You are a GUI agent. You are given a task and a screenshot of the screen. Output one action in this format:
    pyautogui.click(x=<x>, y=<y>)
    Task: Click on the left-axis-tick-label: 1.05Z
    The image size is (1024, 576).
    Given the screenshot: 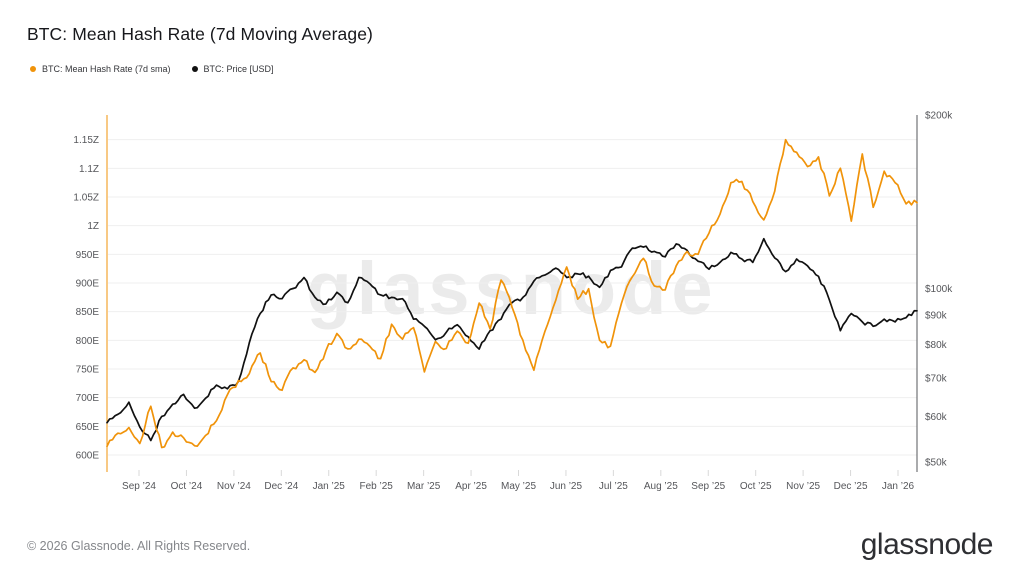 What is the action you would take?
    pyautogui.click(x=86, y=198)
    